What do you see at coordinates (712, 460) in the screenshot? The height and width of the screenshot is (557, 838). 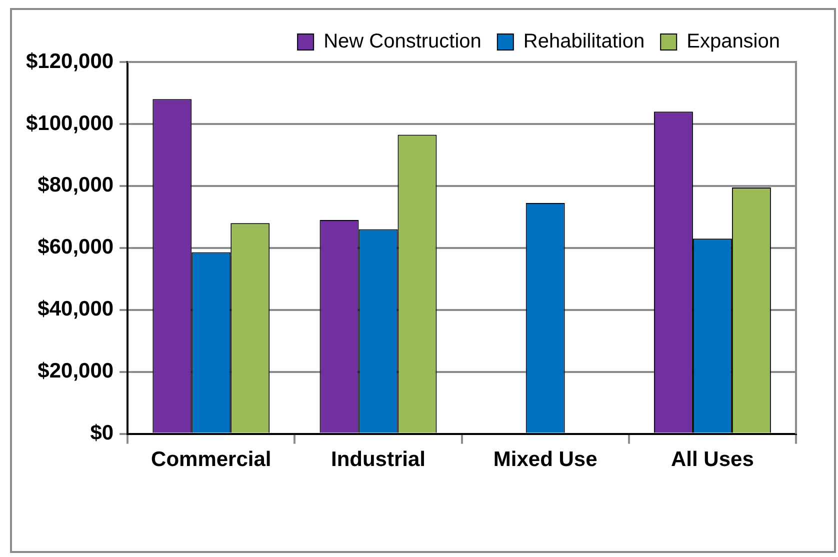 I see `x-tick-label: All Uses` at bounding box center [712, 460].